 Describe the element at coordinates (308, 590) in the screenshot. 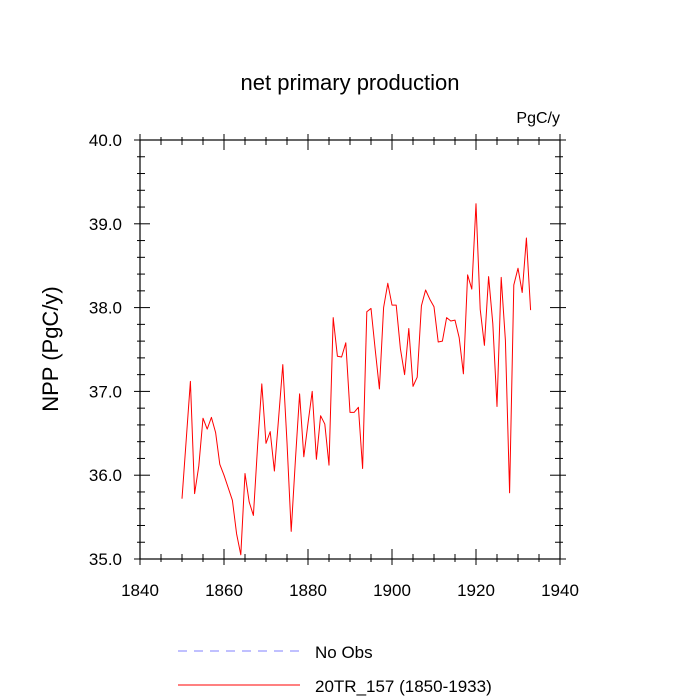

I see `x-tick-label: 1880` at that location.